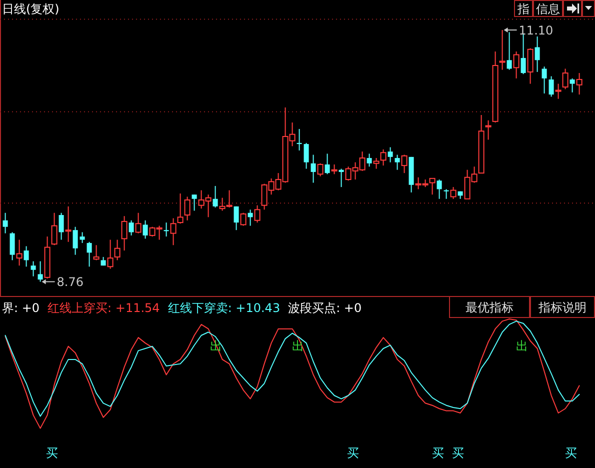 The width and height of the screenshot is (595, 468). Describe the element at coordinates (548, 8) in the screenshot. I see `button: 信息` at that location.